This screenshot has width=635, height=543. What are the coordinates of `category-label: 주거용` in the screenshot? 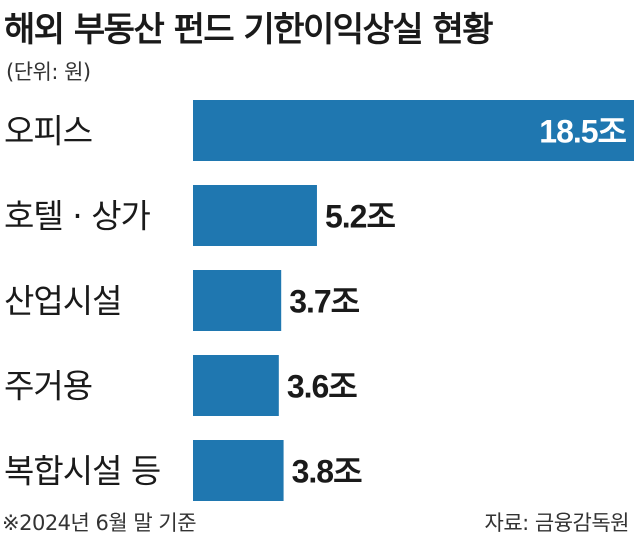 It's located at (48, 386).